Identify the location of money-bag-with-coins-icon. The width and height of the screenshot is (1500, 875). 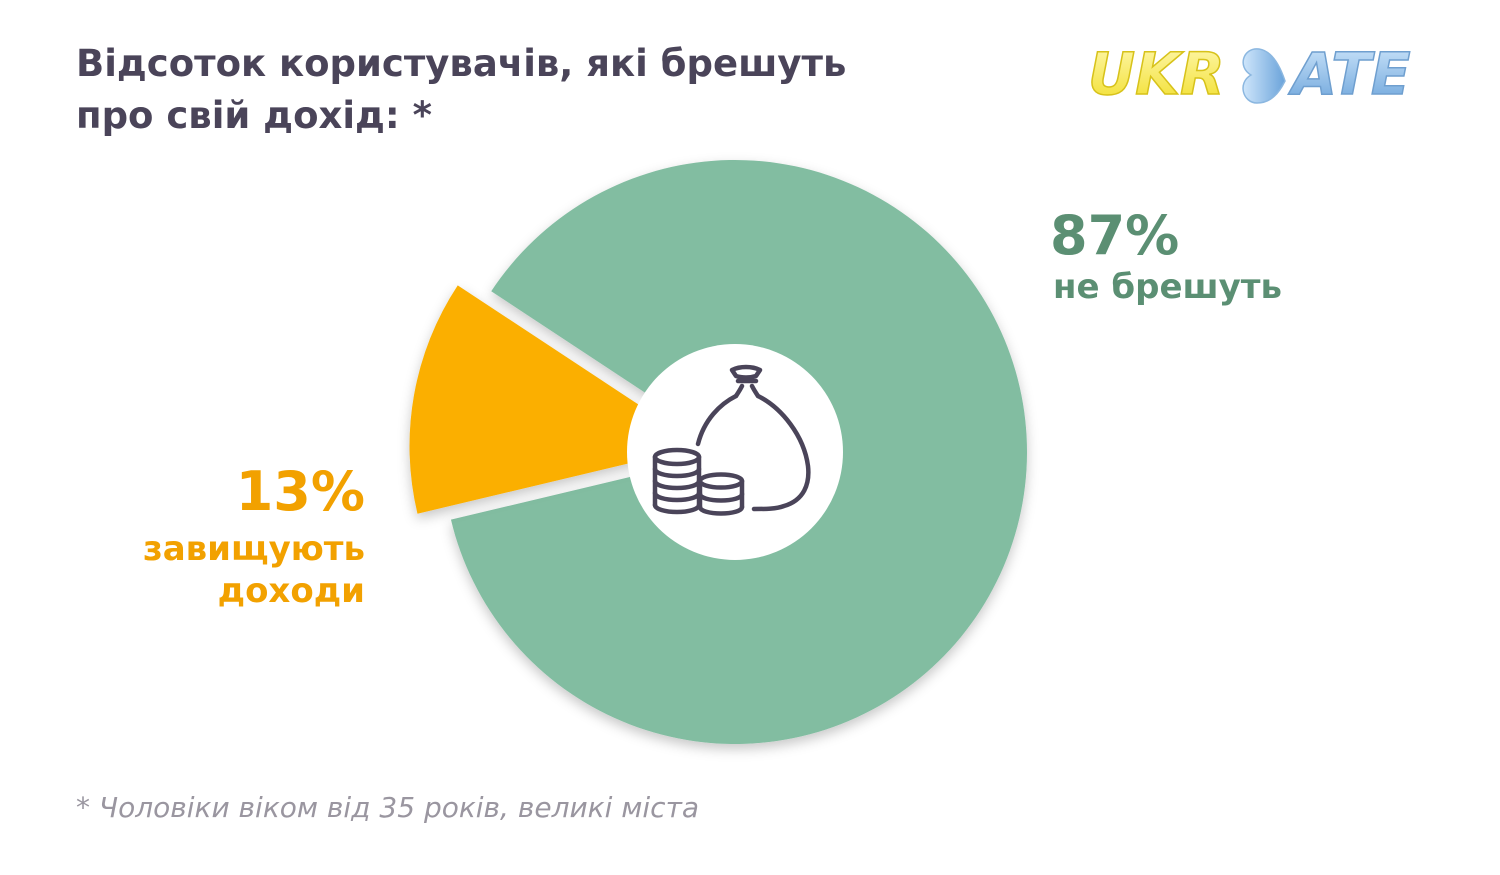
(731, 440).